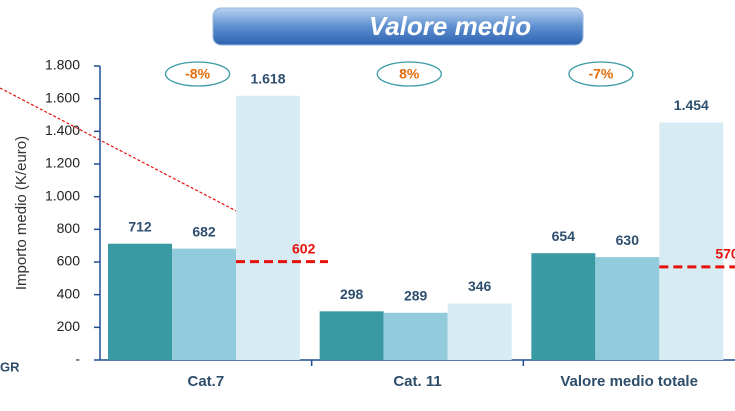 This screenshot has width=735, height=411. What do you see at coordinates (69, 293) in the screenshot?
I see `y-tick-label: 400` at bounding box center [69, 293].